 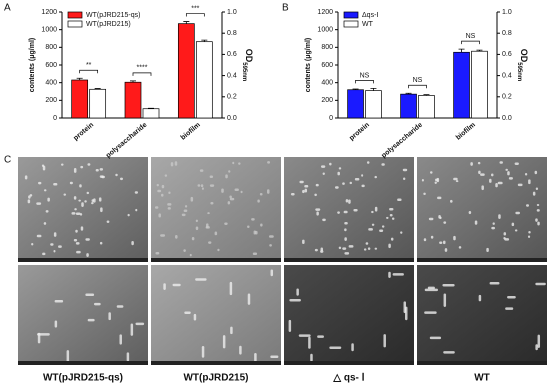 I want to click on y2-tick-label: 0.6, so click(x=507, y=54).